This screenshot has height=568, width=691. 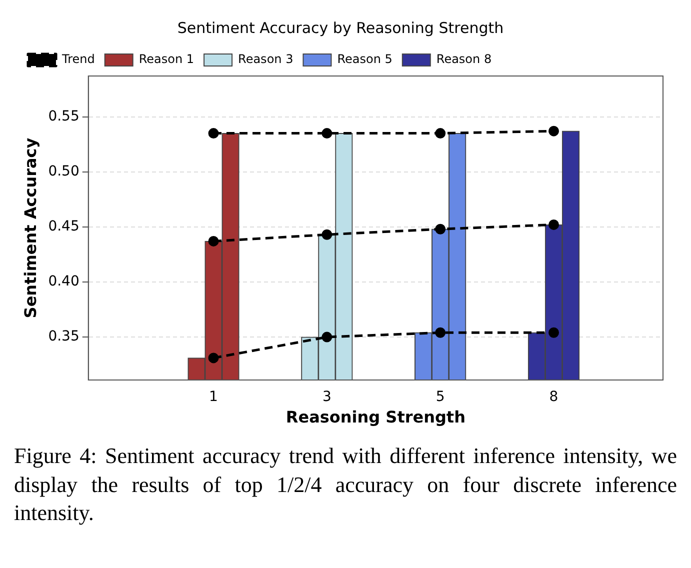 What do you see at coordinates (464, 59) in the screenshot?
I see `legend-label: Reason 8` at bounding box center [464, 59].